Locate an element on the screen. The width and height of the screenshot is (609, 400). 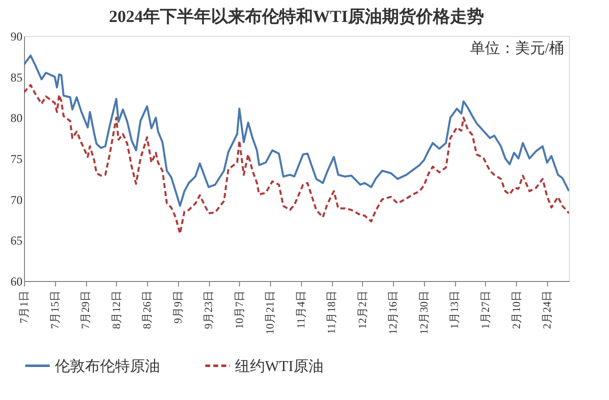
y-tick-label: 75 is located at coordinates (16, 159).